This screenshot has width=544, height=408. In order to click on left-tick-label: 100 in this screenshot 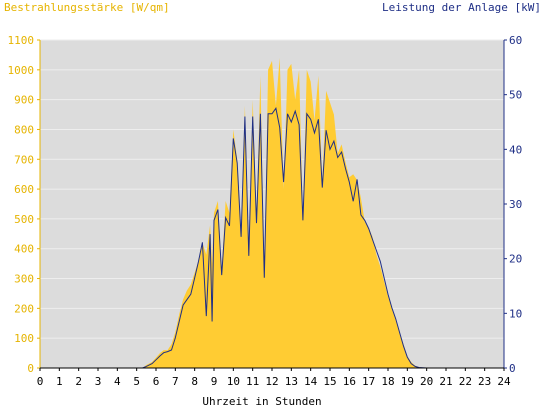, I will do `click(24, 338)`.